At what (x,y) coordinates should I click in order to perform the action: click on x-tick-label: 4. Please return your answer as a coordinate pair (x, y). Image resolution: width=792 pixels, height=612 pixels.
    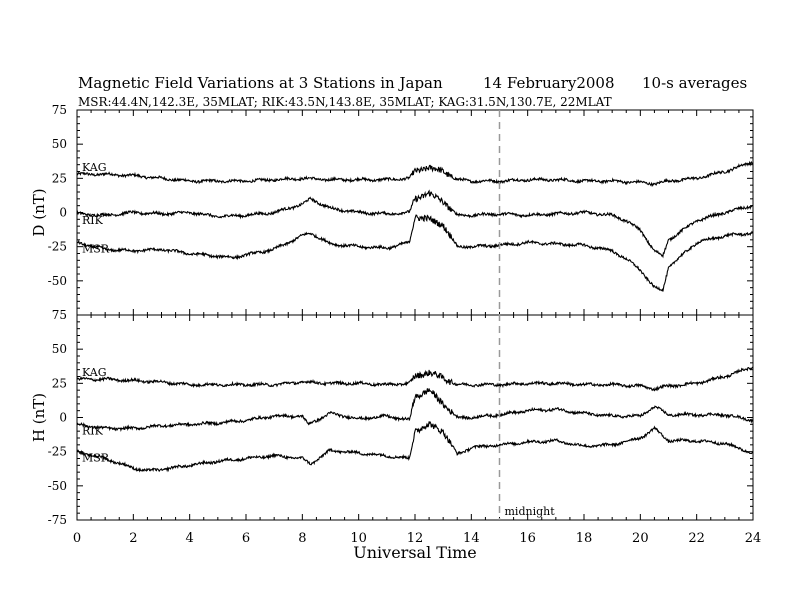
    Looking at the image, I should click on (190, 538).